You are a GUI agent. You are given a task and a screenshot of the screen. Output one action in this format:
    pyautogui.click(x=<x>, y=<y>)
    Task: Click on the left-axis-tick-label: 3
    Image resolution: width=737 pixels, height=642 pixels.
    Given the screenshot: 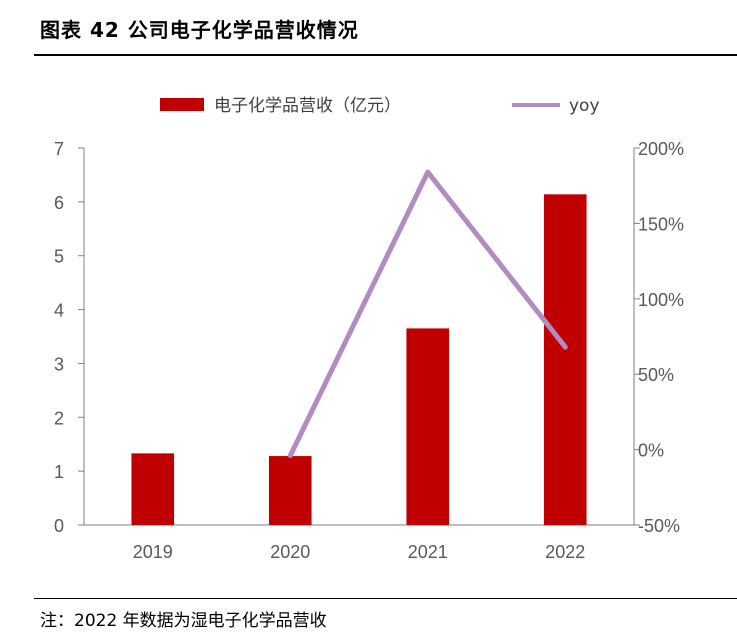 What is the action you would take?
    pyautogui.click(x=59, y=364)
    